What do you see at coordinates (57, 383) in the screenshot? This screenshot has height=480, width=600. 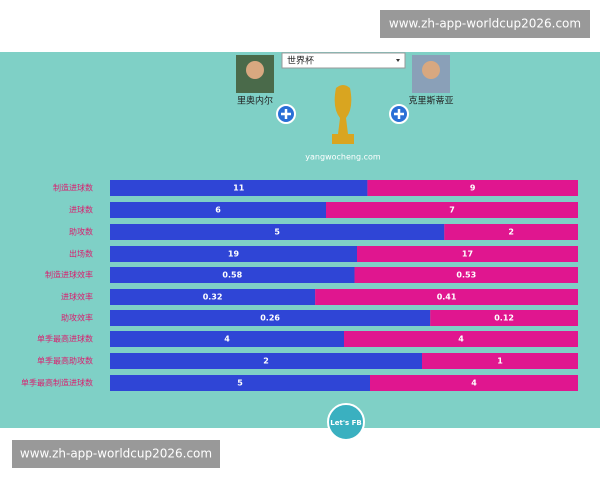 I see `row-label: 单季最高制造进球数` at bounding box center [57, 383].